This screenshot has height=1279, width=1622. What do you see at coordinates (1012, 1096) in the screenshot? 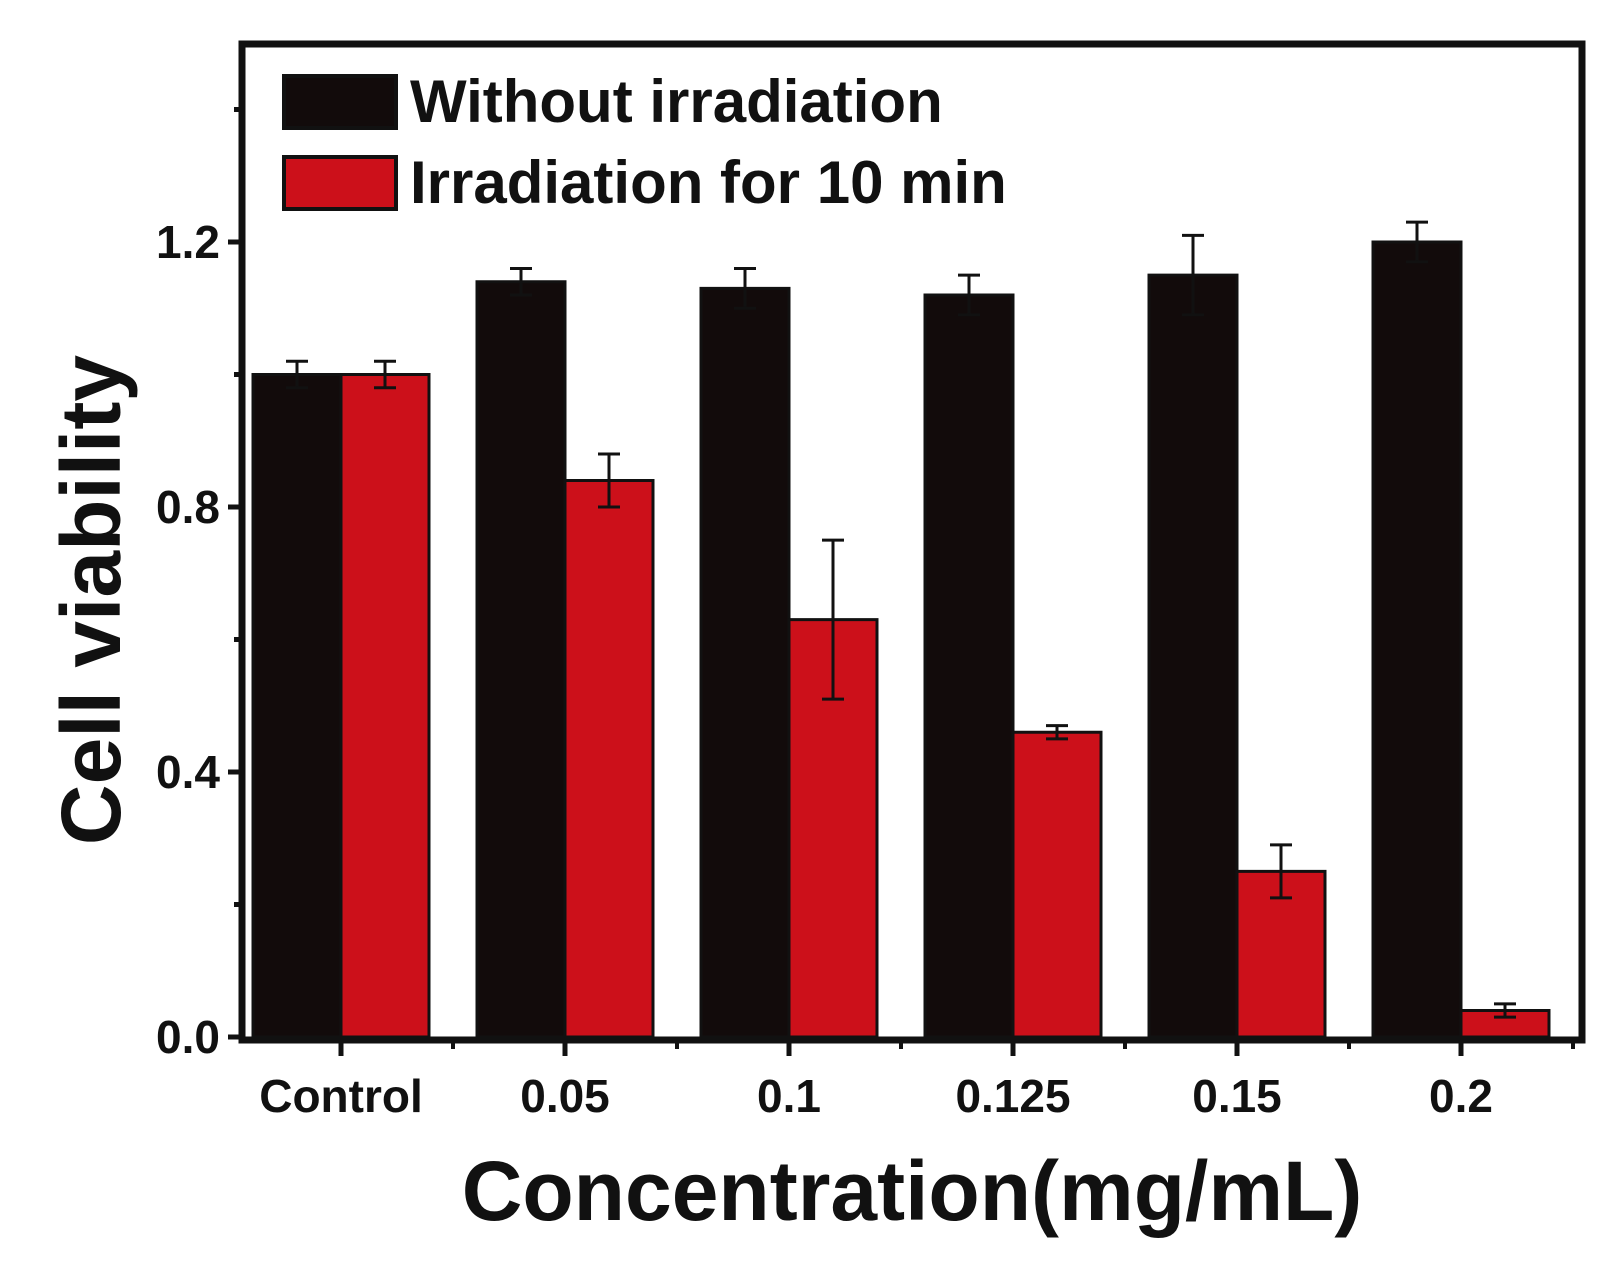
I see `x-tick-label-0.125: 0.125` at bounding box center [1012, 1096].